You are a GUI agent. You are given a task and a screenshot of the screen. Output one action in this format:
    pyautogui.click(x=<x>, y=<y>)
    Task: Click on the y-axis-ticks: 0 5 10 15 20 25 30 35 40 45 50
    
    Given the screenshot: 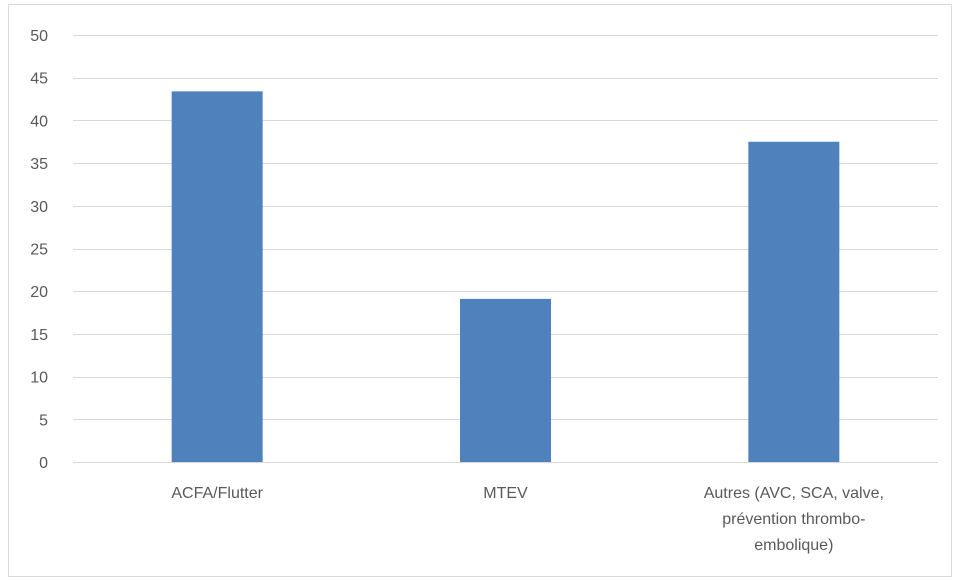 What is the action you would take?
    pyautogui.click(x=39, y=250)
    